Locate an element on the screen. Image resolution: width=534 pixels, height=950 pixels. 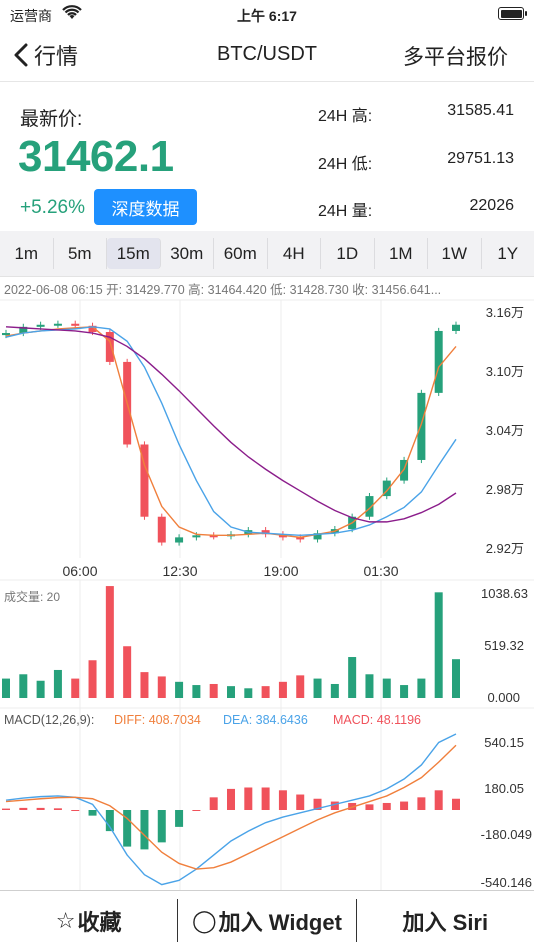
latest-price-label: 最新价: is located at coordinates (51, 119).